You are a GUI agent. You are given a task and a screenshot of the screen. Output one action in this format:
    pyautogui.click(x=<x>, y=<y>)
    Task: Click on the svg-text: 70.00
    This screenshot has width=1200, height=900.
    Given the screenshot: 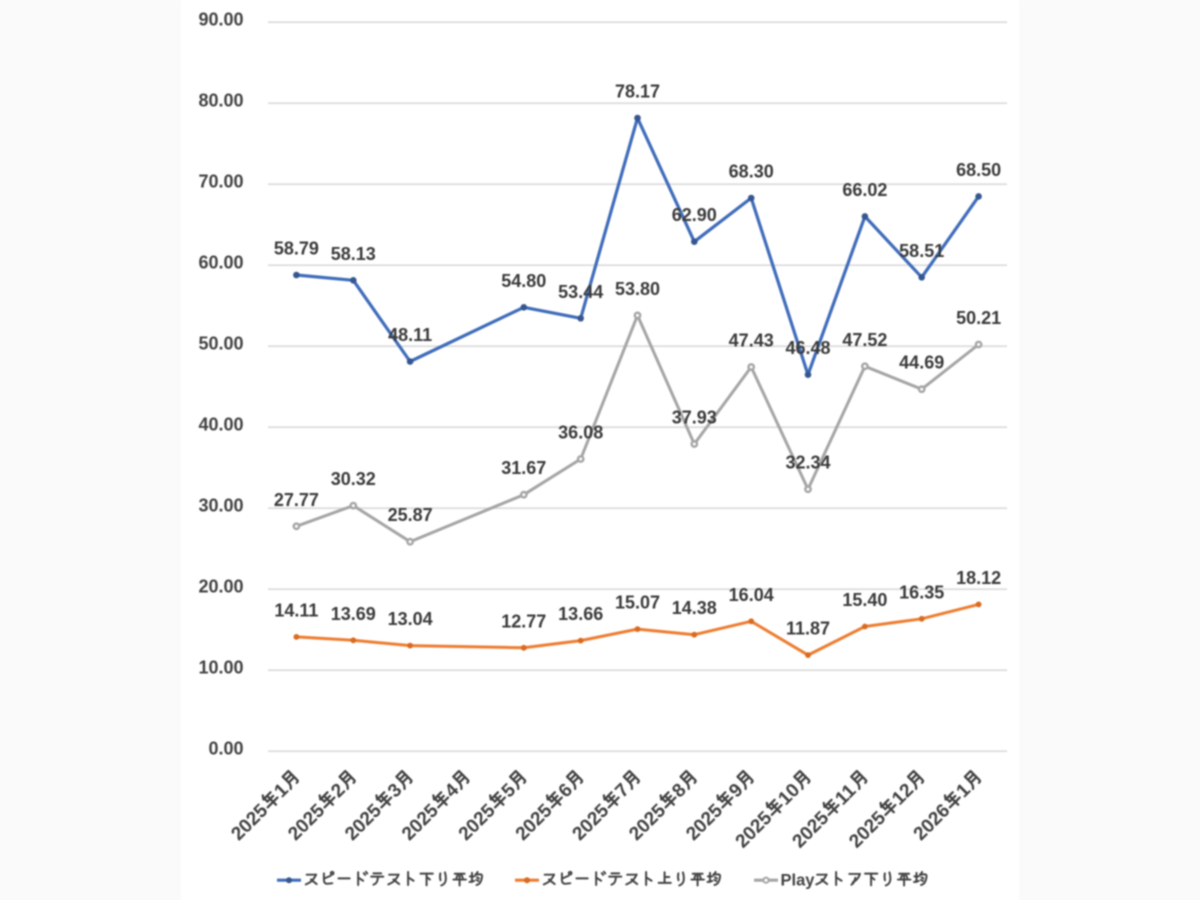 What is the action you would take?
    pyautogui.click(x=220, y=181)
    